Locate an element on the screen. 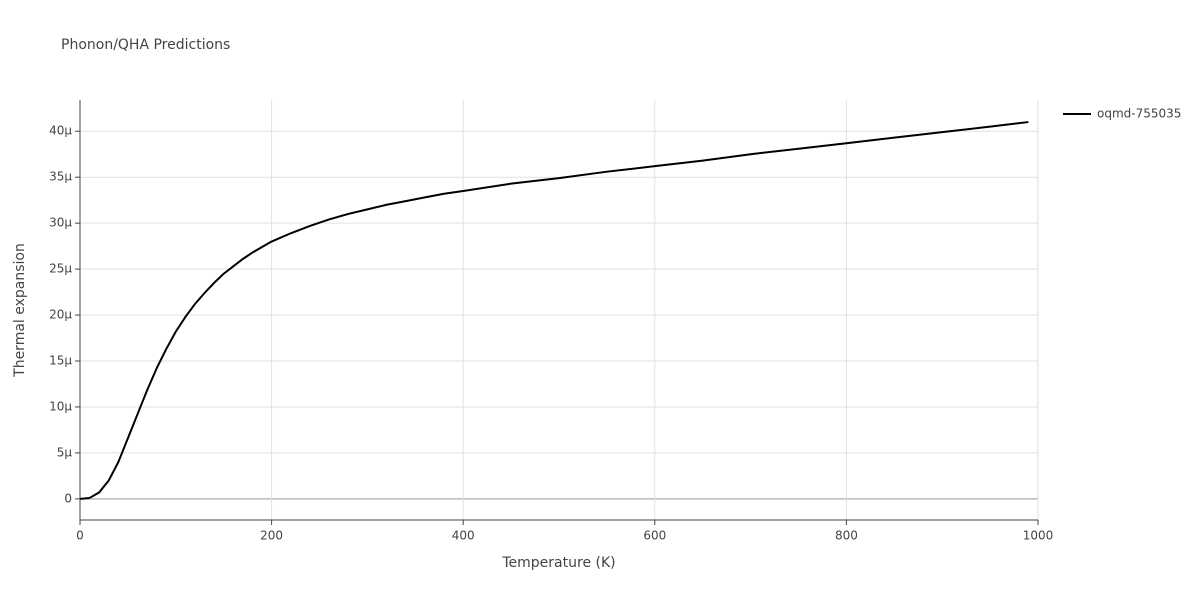 The width and height of the screenshot is (1200, 600). x-tick-label: 1000 is located at coordinates (1038, 536).